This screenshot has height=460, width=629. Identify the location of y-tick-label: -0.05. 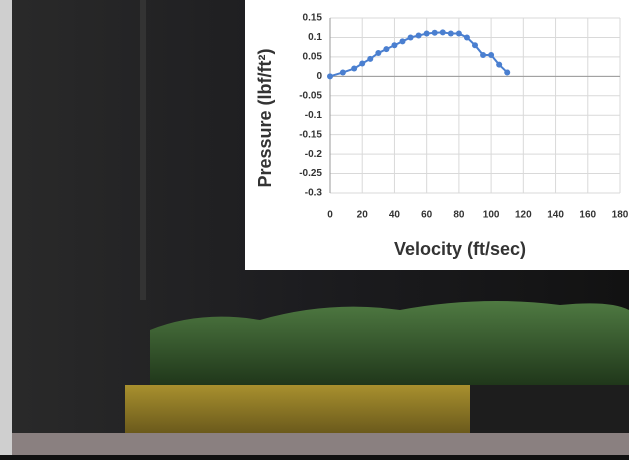
(310, 95).